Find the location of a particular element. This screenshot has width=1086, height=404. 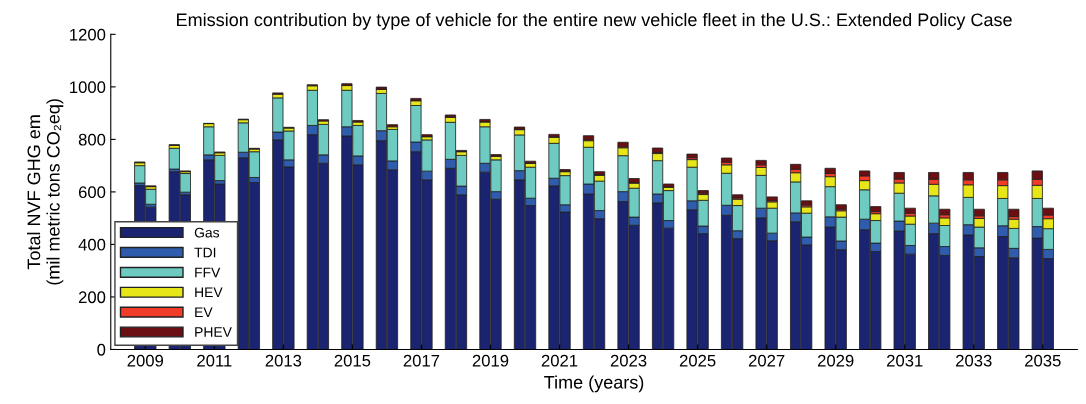

x-axis-title: Time (years) is located at coordinates (594, 384).